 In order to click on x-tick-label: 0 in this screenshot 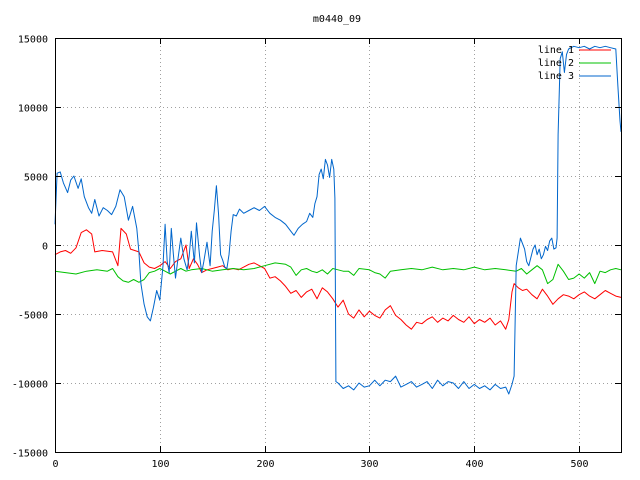, I will do `click(55, 464)`.